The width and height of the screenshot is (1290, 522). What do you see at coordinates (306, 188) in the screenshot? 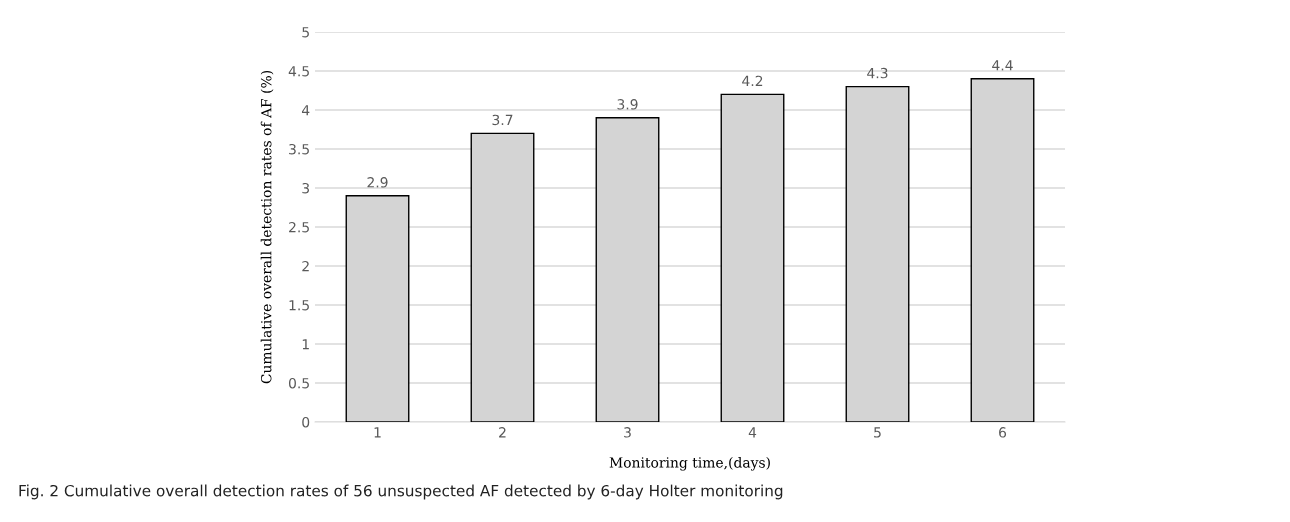
I see `y-tick-label: 3` at bounding box center [306, 188].